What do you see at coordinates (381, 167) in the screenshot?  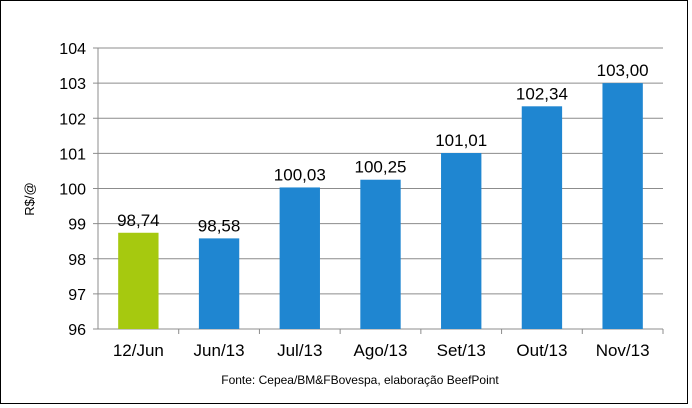 I see `data-label: 100,25` at bounding box center [381, 167].